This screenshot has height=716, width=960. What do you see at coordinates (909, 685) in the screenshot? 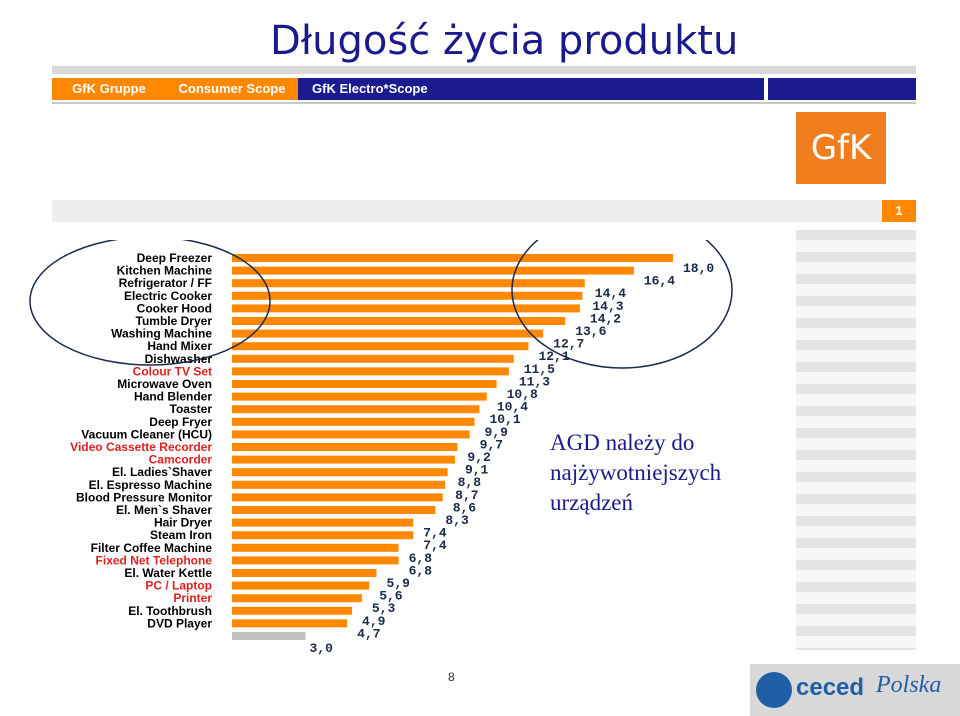
I see `ceced-logo-text-2: Polska` at bounding box center [909, 685].